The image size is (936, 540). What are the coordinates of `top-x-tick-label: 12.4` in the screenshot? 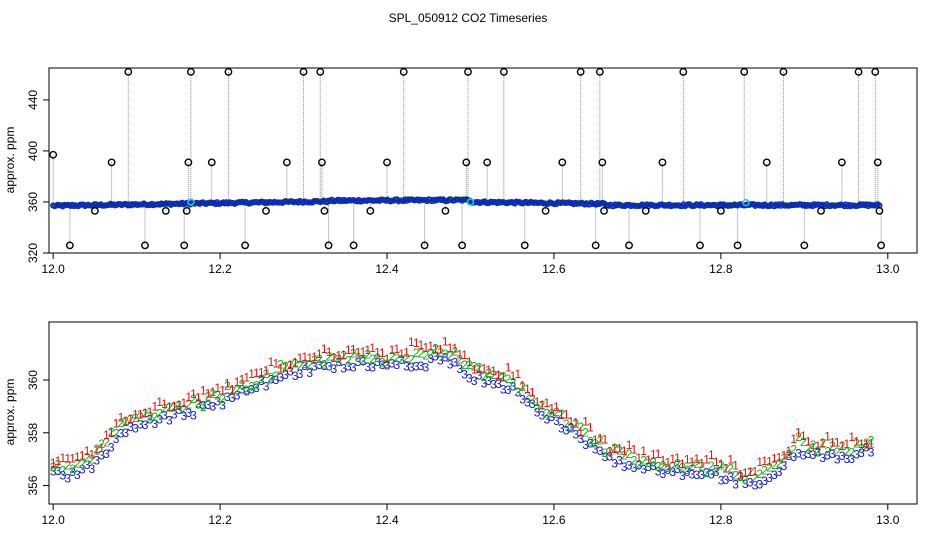 It's located at (387, 269).